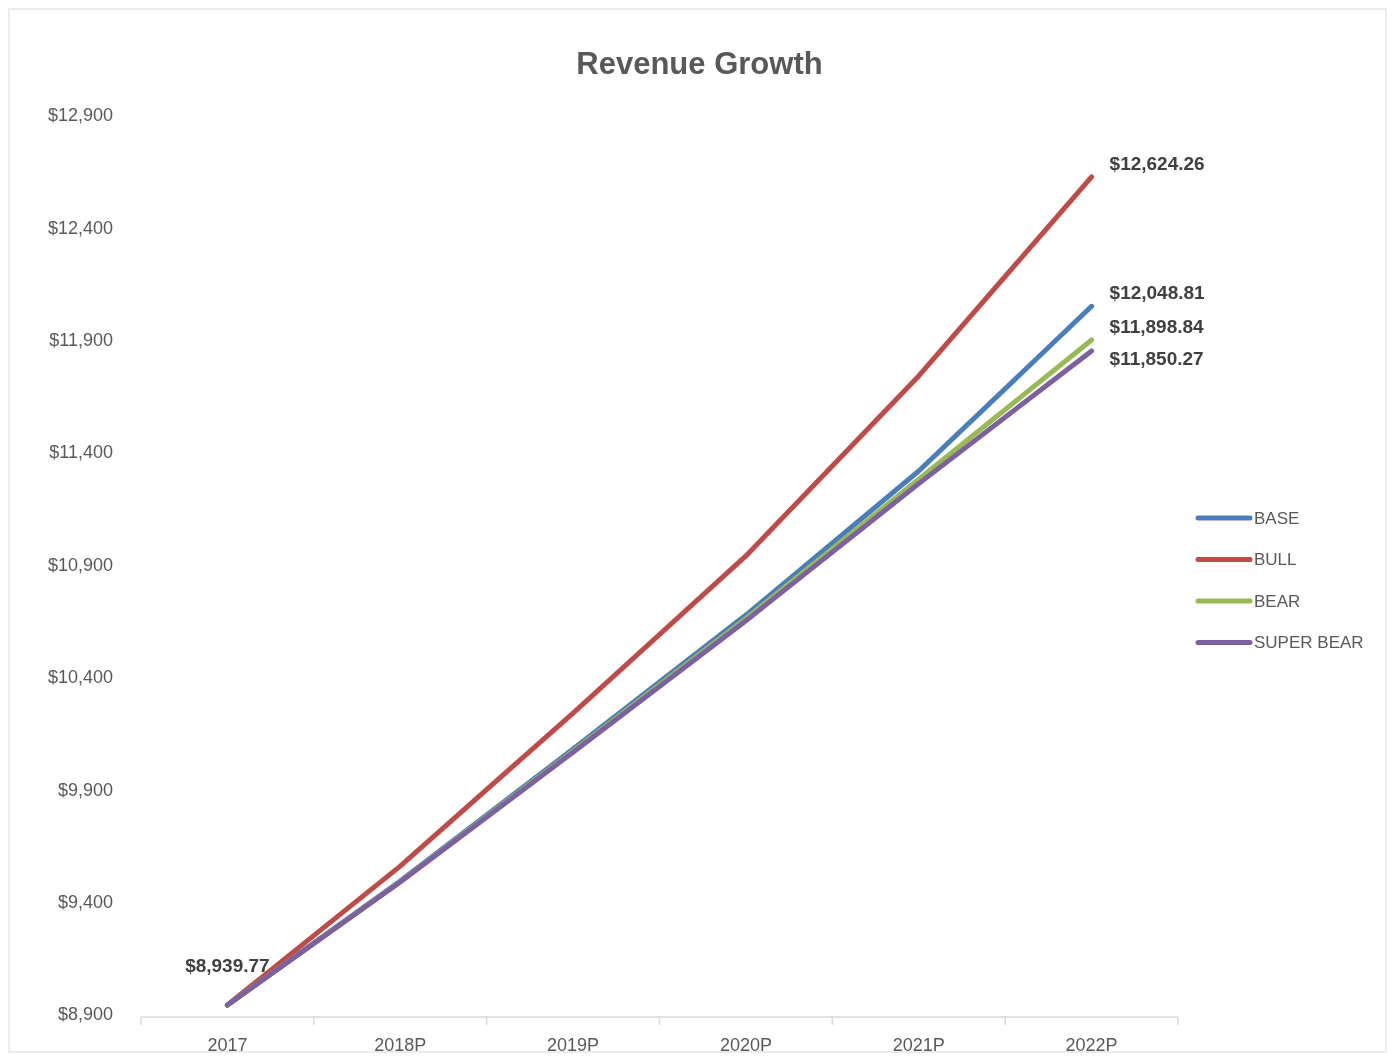  What do you see at coordinates (1275, 560) in the screenshot?
I see `legend-label: BULL` at bounding box center [1275, 560].